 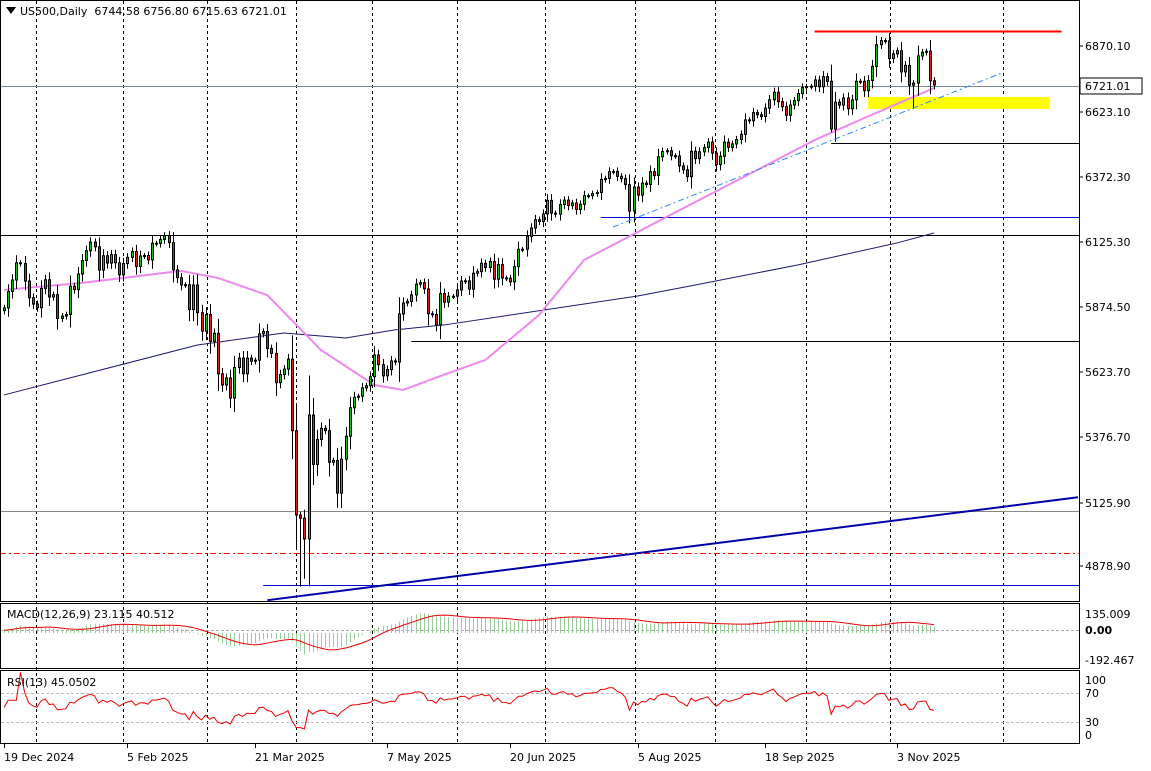 I want to click on dropdown-triangle-icon, so click(x=11, y=10).